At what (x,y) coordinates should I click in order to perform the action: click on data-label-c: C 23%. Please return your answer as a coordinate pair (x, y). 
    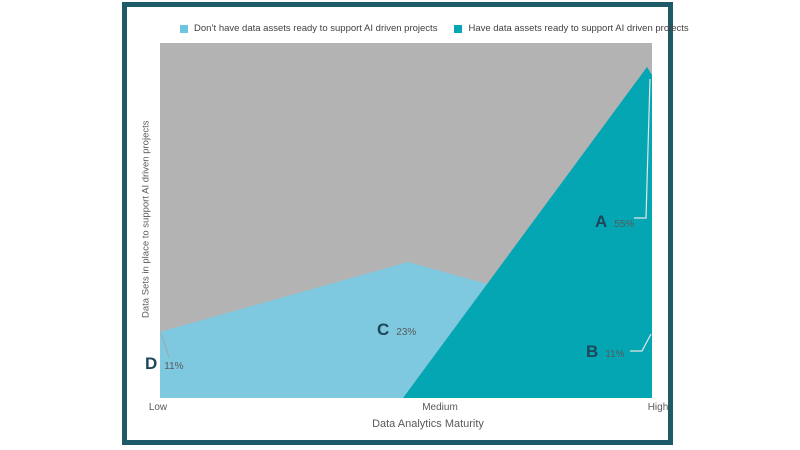
    Looking at the image, I should click on (396, 330).